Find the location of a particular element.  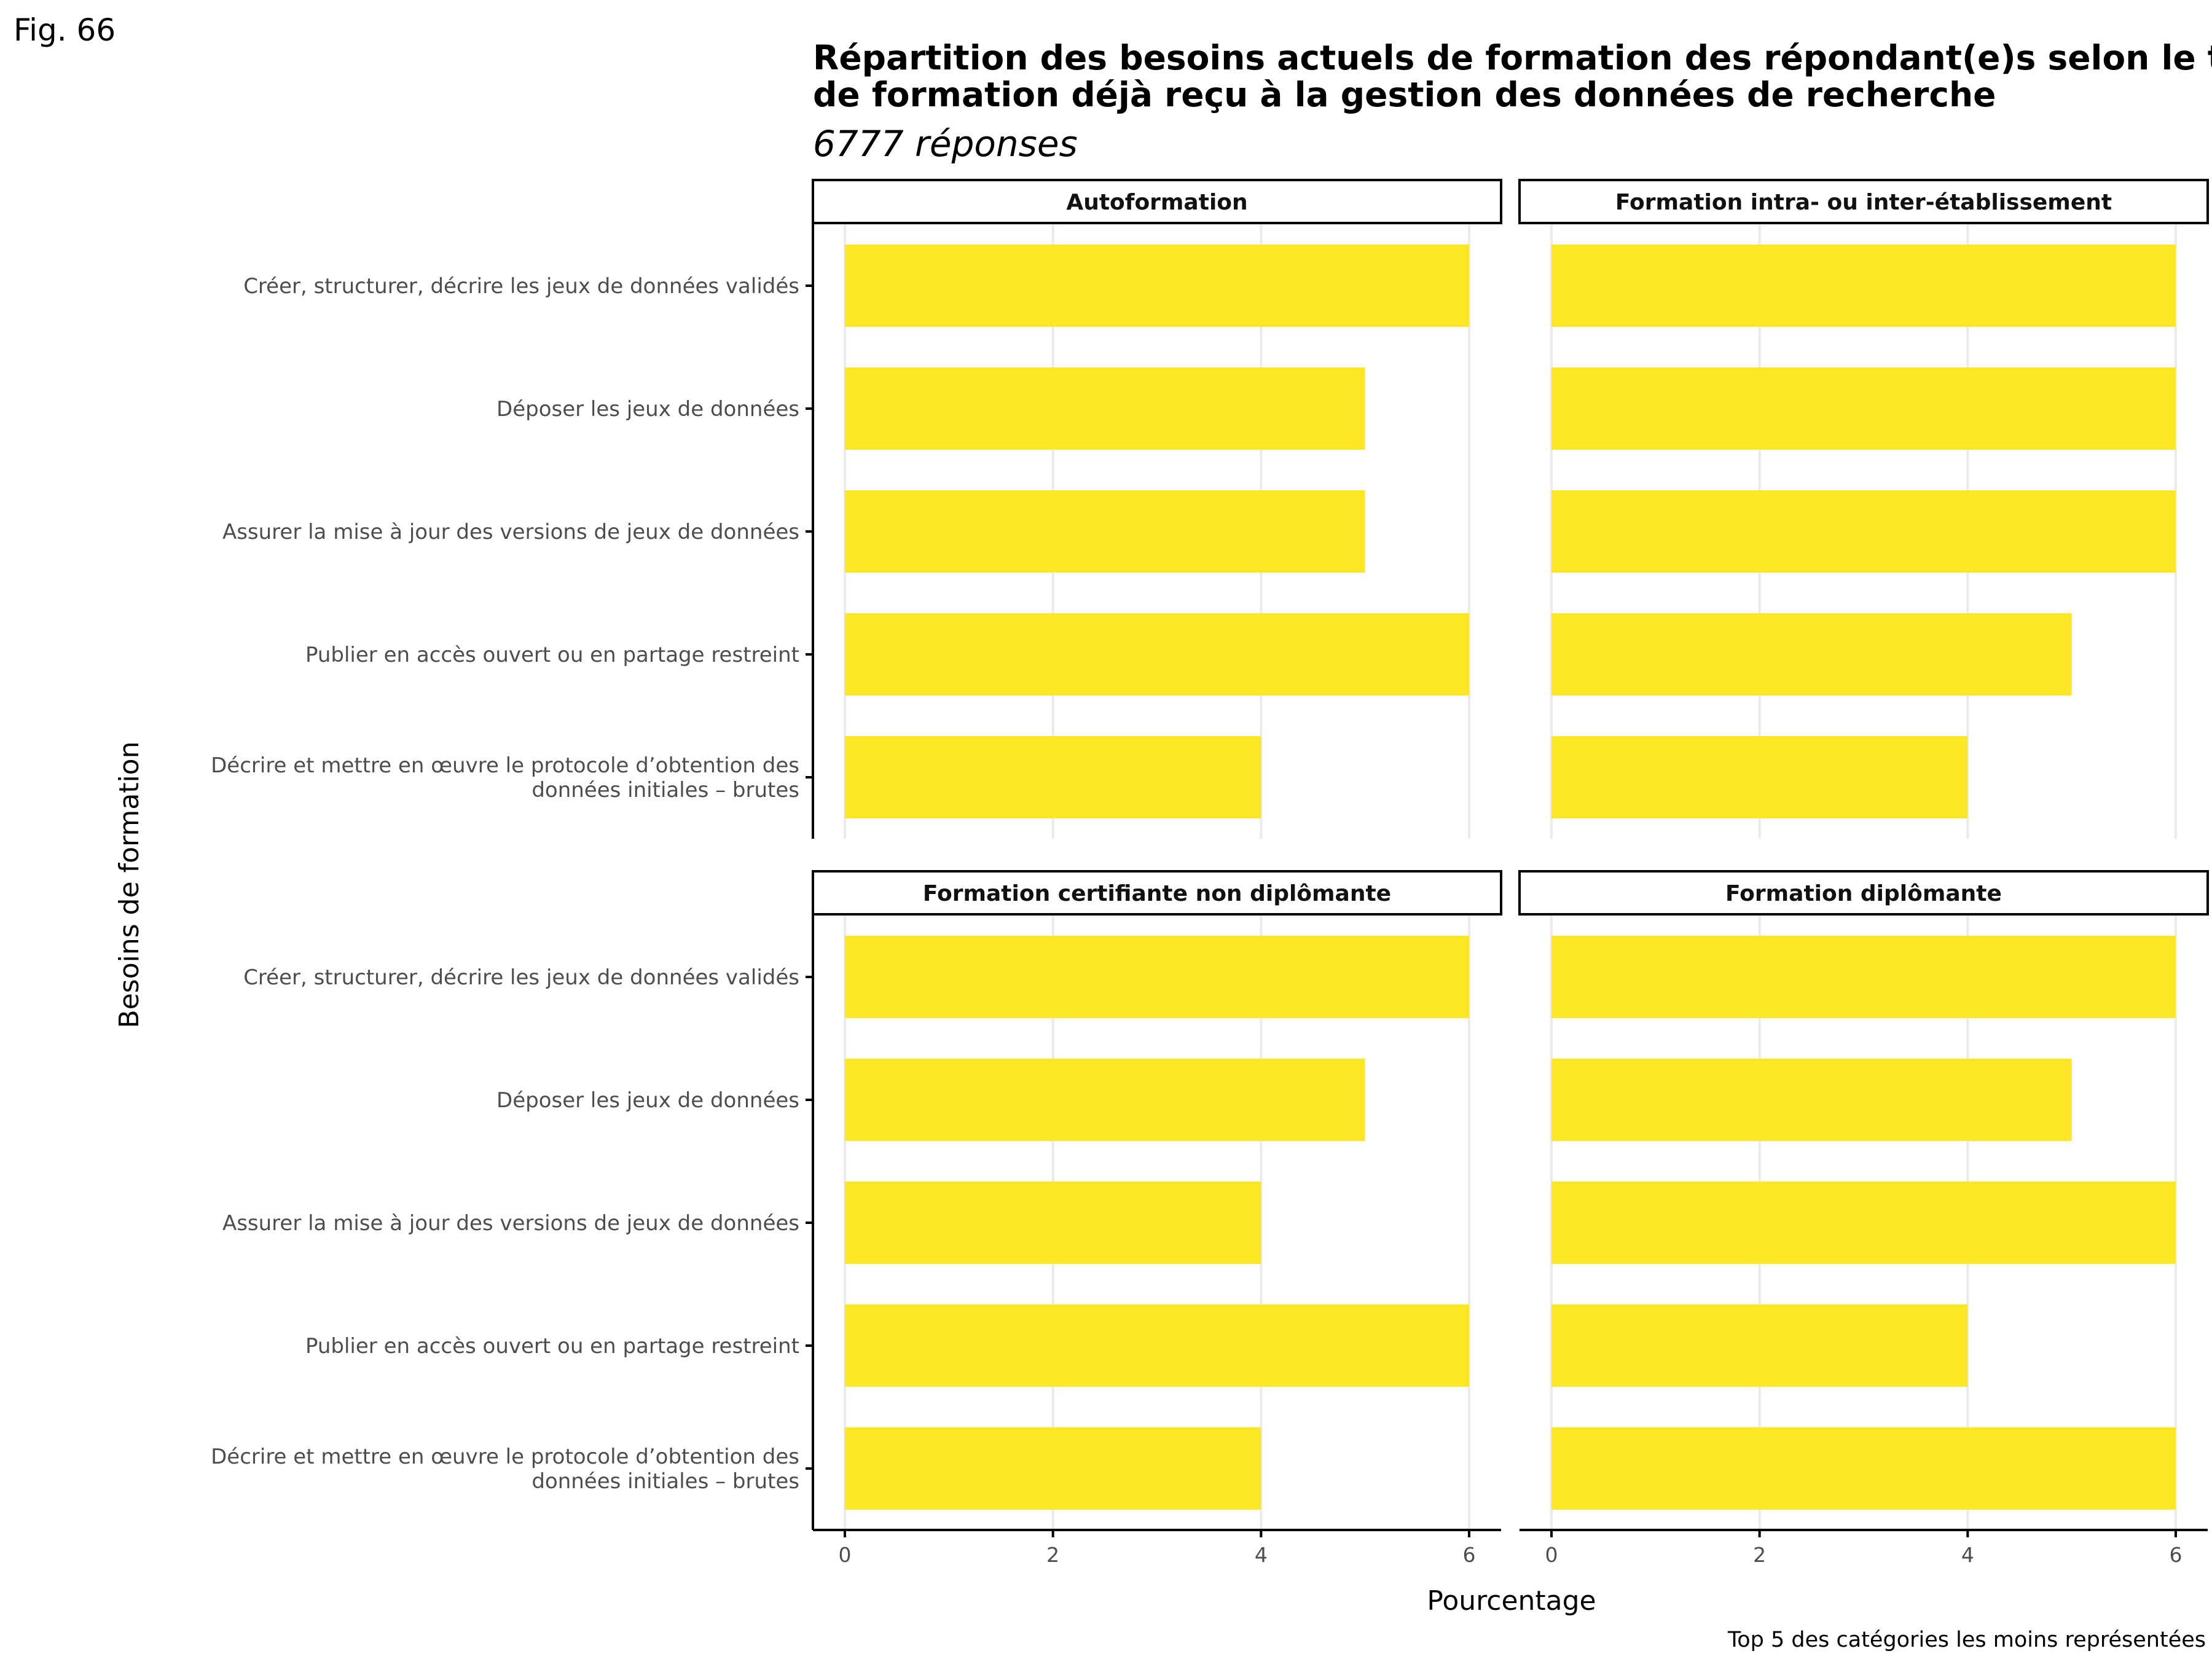

facet-strip-label: Formation intra- ou inter-établissement is located at coordinates (1863, 202).